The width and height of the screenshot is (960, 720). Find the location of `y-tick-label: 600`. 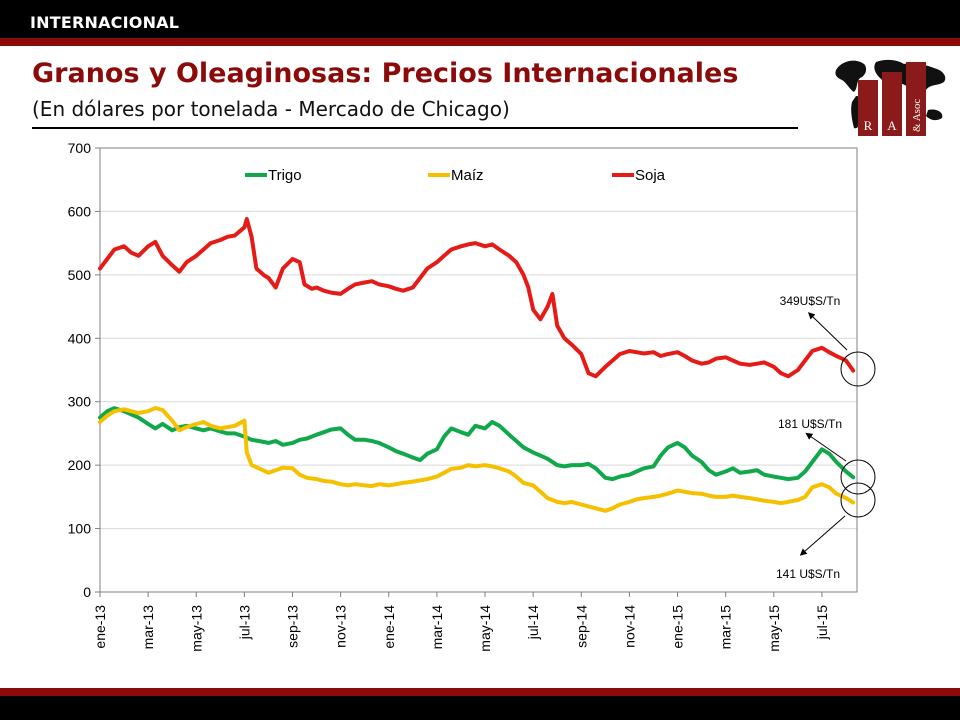

y-tick-label: 600 is located at coordinates (80, 211).